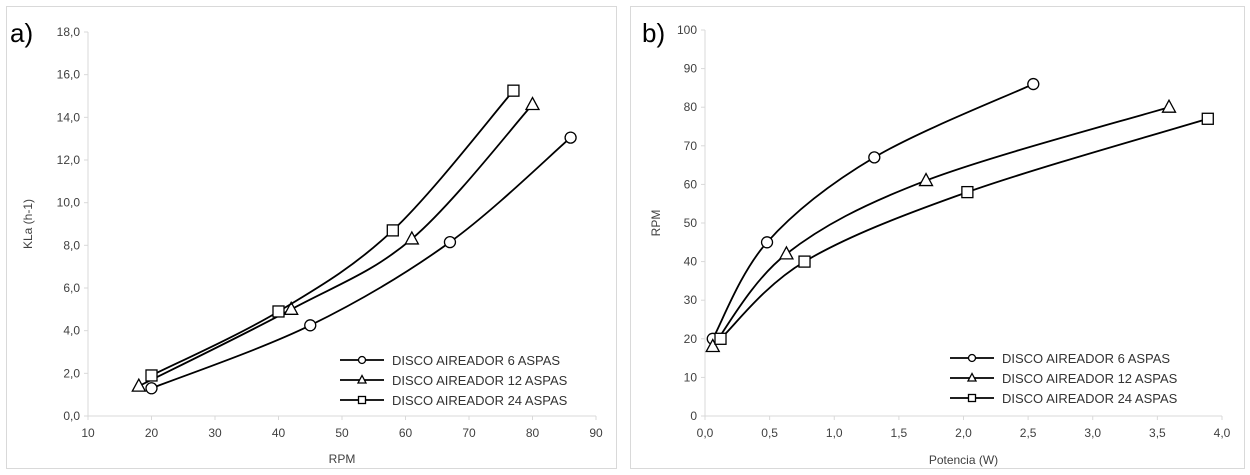 This screenshot has width=1250, height=475. Describe the element at coordinates (21, 33) in the screenshot. I see `panel-label: a)` at that location.